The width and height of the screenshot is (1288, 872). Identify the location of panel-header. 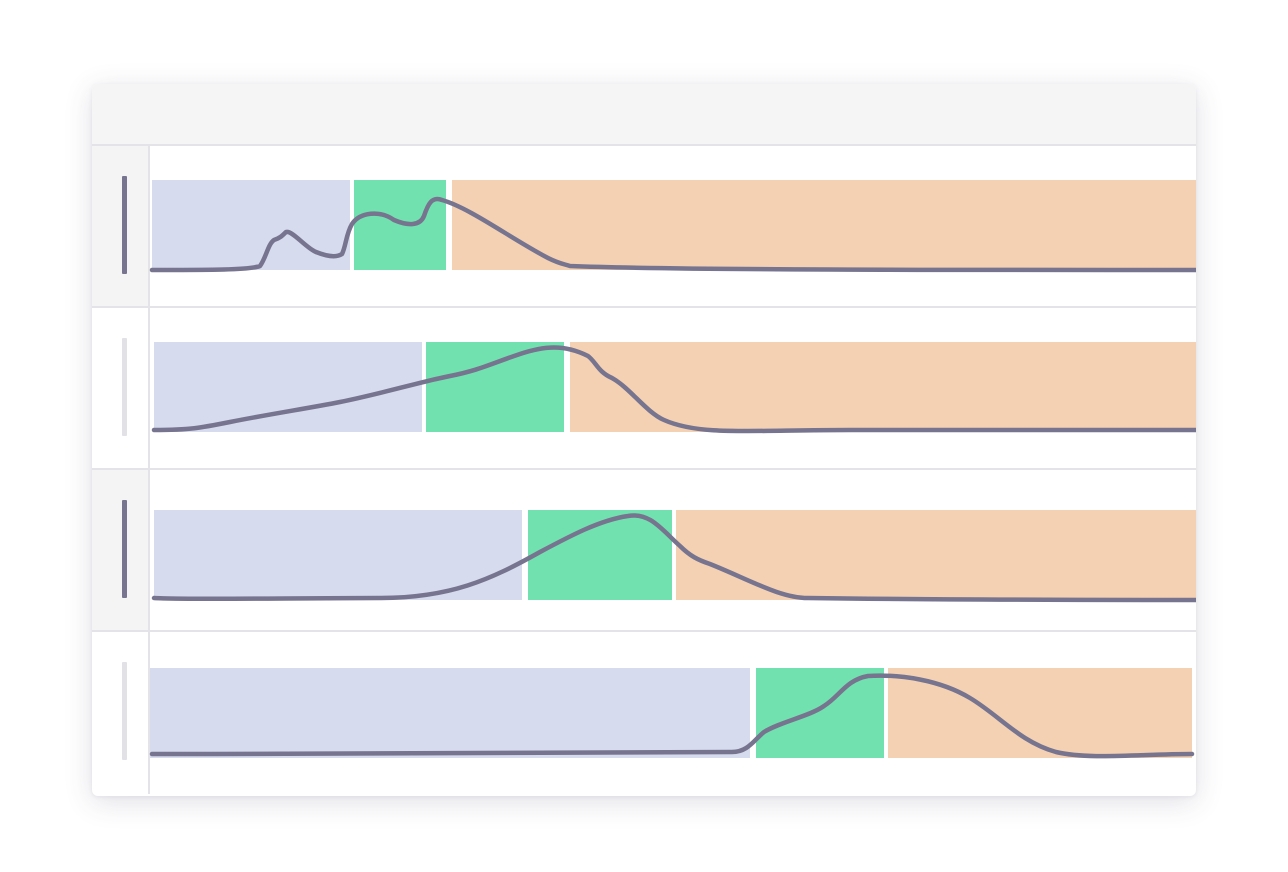
(644, 115).